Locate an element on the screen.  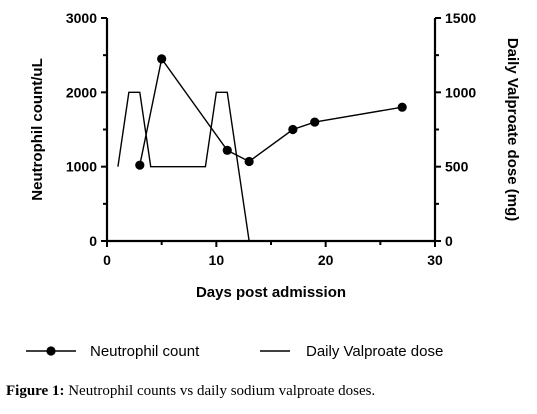
caption-label: Figure 1: is located at coordinates (35, 391).